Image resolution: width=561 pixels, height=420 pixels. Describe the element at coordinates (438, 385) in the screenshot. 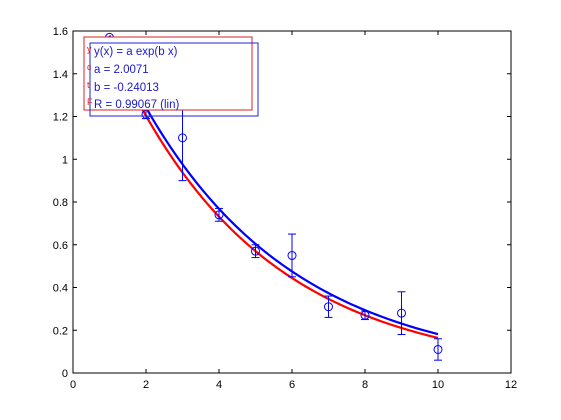

I see `x-tick-label: 10` at that location.